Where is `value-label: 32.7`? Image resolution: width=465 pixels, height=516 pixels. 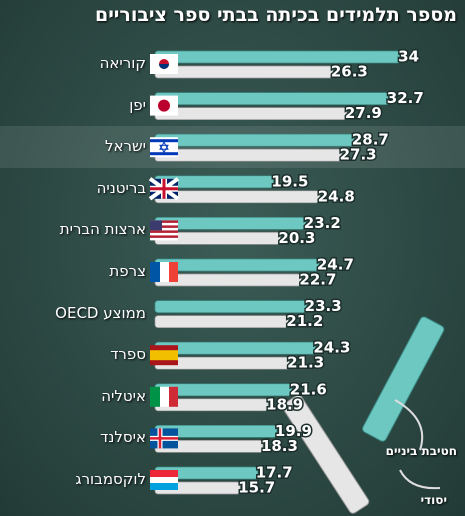 value-label: 32.7 is located at coordinates (405, 98).